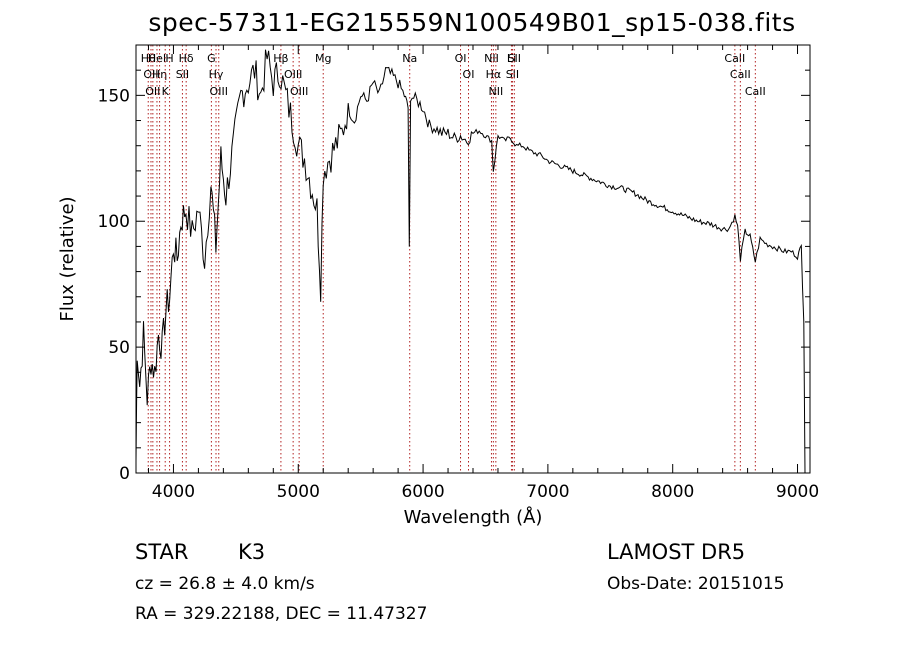 This screenshot has height=649, width=900. Describe the element at coordinates (114, 96) in the screenshot. I see `y-tick-label: 150` at that location.